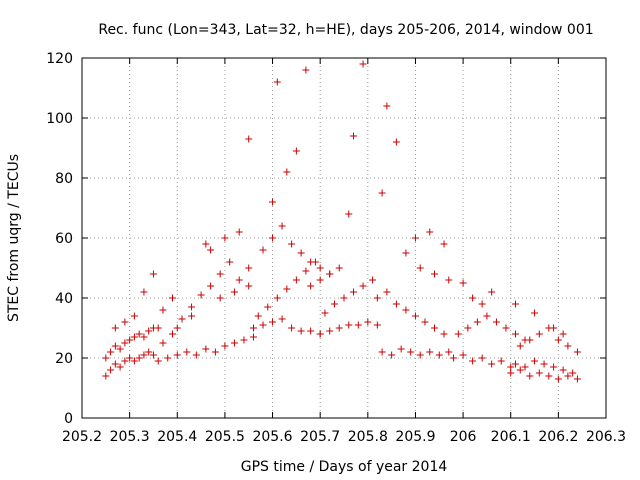  What do you see at coordinates (177, 437) in the screenshot?
I see `x-tick-label: 205.4` at bounding box center [177, 437].